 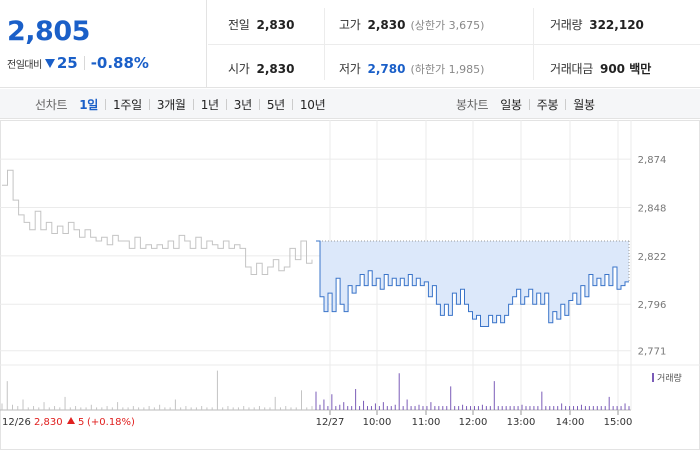 What do you see at coordinates (89, 104) in the screenshot?
I see `tab-line-period-0: 1일` at bounding box center [89, 104].